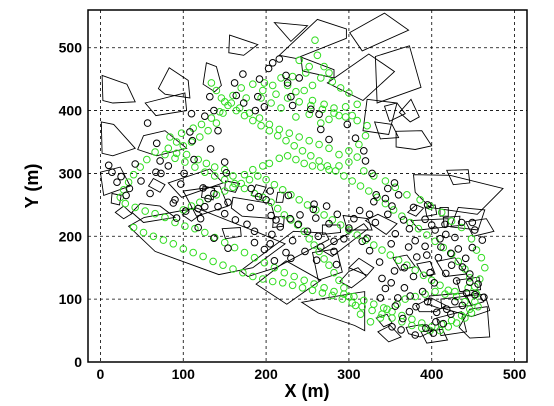  Describe the element at coordinates (71, 236) in the screenshot. I see `y-tick-label: 200` at that location.